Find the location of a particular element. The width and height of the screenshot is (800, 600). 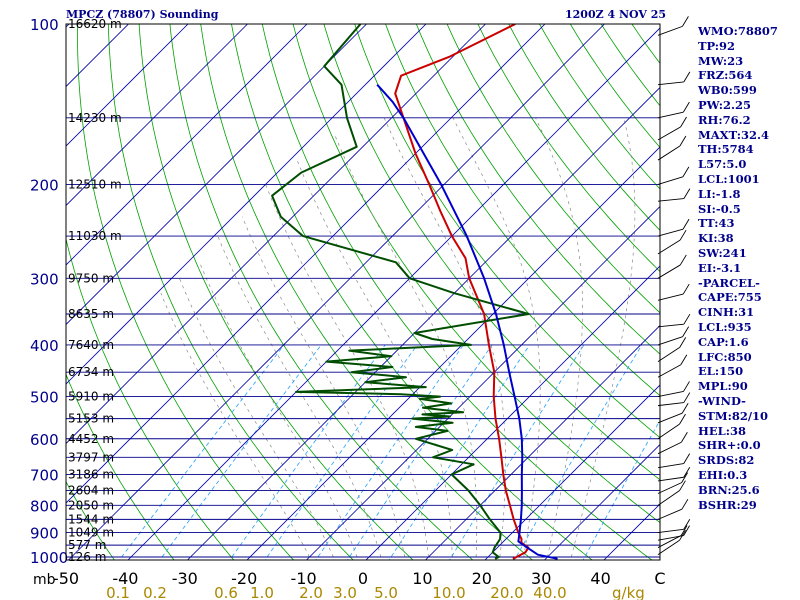

mixing-ratio-label: 20.0 is located at coordinates (506, 592).